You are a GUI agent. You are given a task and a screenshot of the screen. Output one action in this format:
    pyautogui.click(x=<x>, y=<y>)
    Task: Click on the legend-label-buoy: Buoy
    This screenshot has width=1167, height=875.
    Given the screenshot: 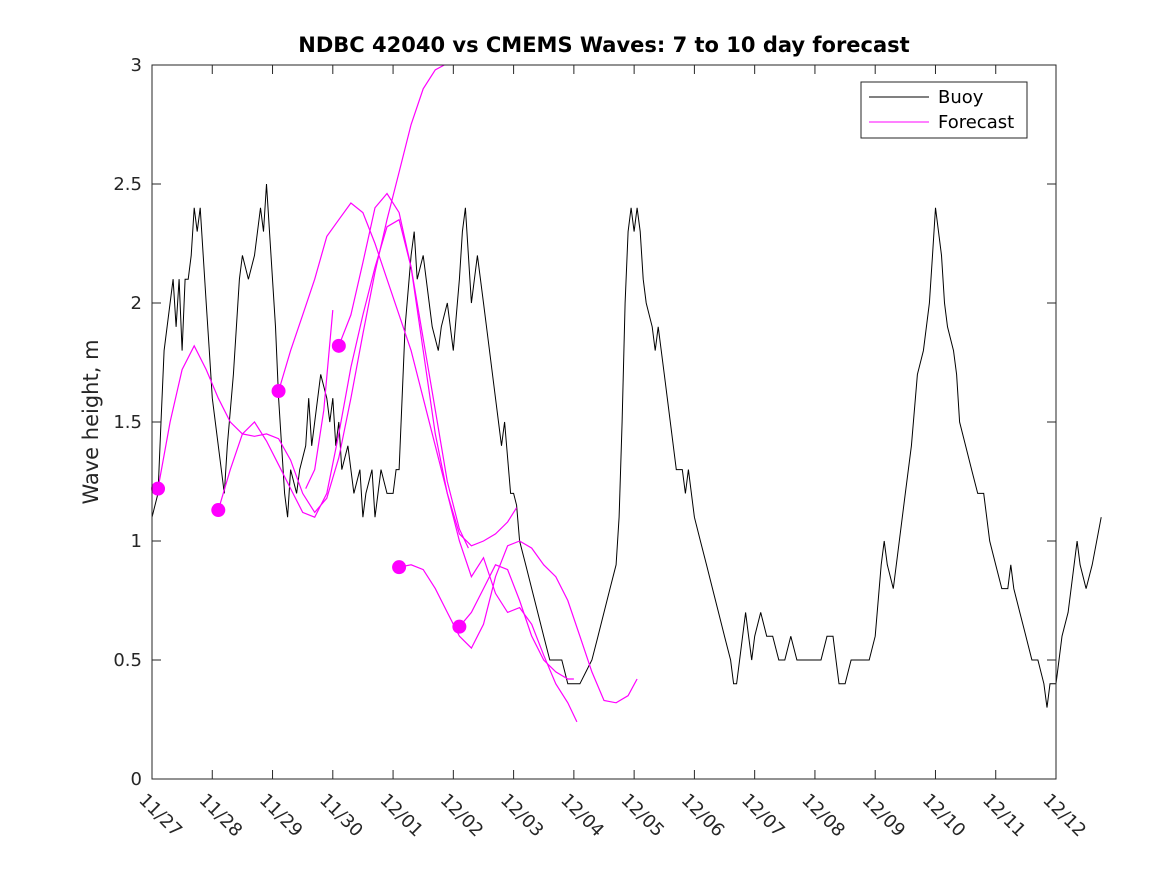 What is the action you would take?
    pyautogui.click(x=961, y=97)
    